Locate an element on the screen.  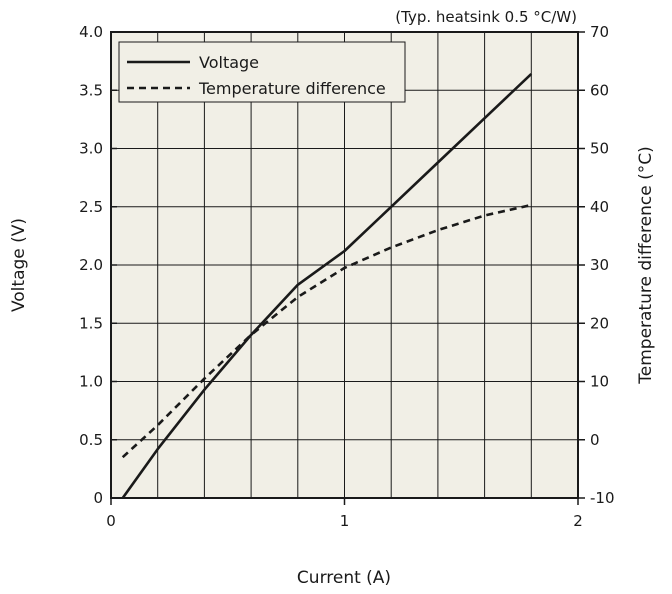
y-tick-label: 2.5 is located at coordinates (91, 207).